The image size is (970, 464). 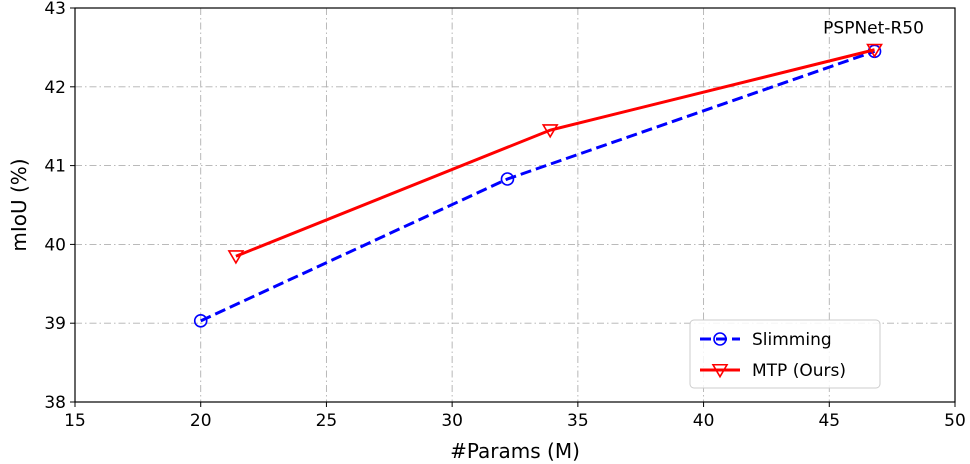 What do you see at coordinates (55, 403) in the screenshot?
I see `y-tick-label: 38` at bounding box center [55, 403].